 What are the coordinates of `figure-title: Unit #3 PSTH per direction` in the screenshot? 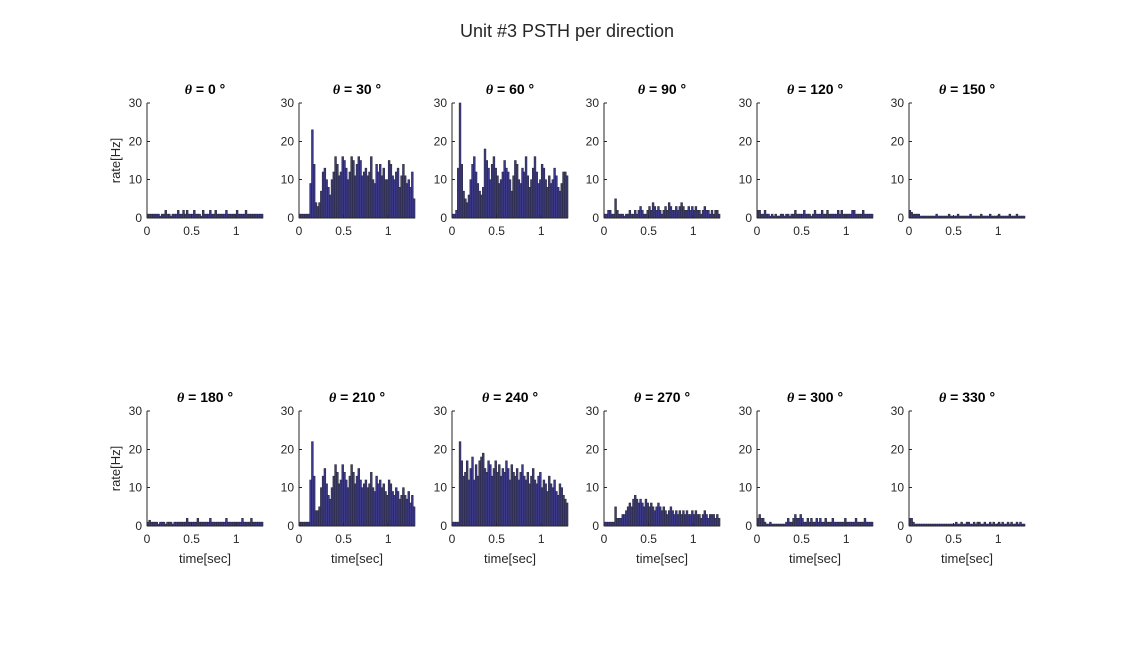 It's located at (567, 31).